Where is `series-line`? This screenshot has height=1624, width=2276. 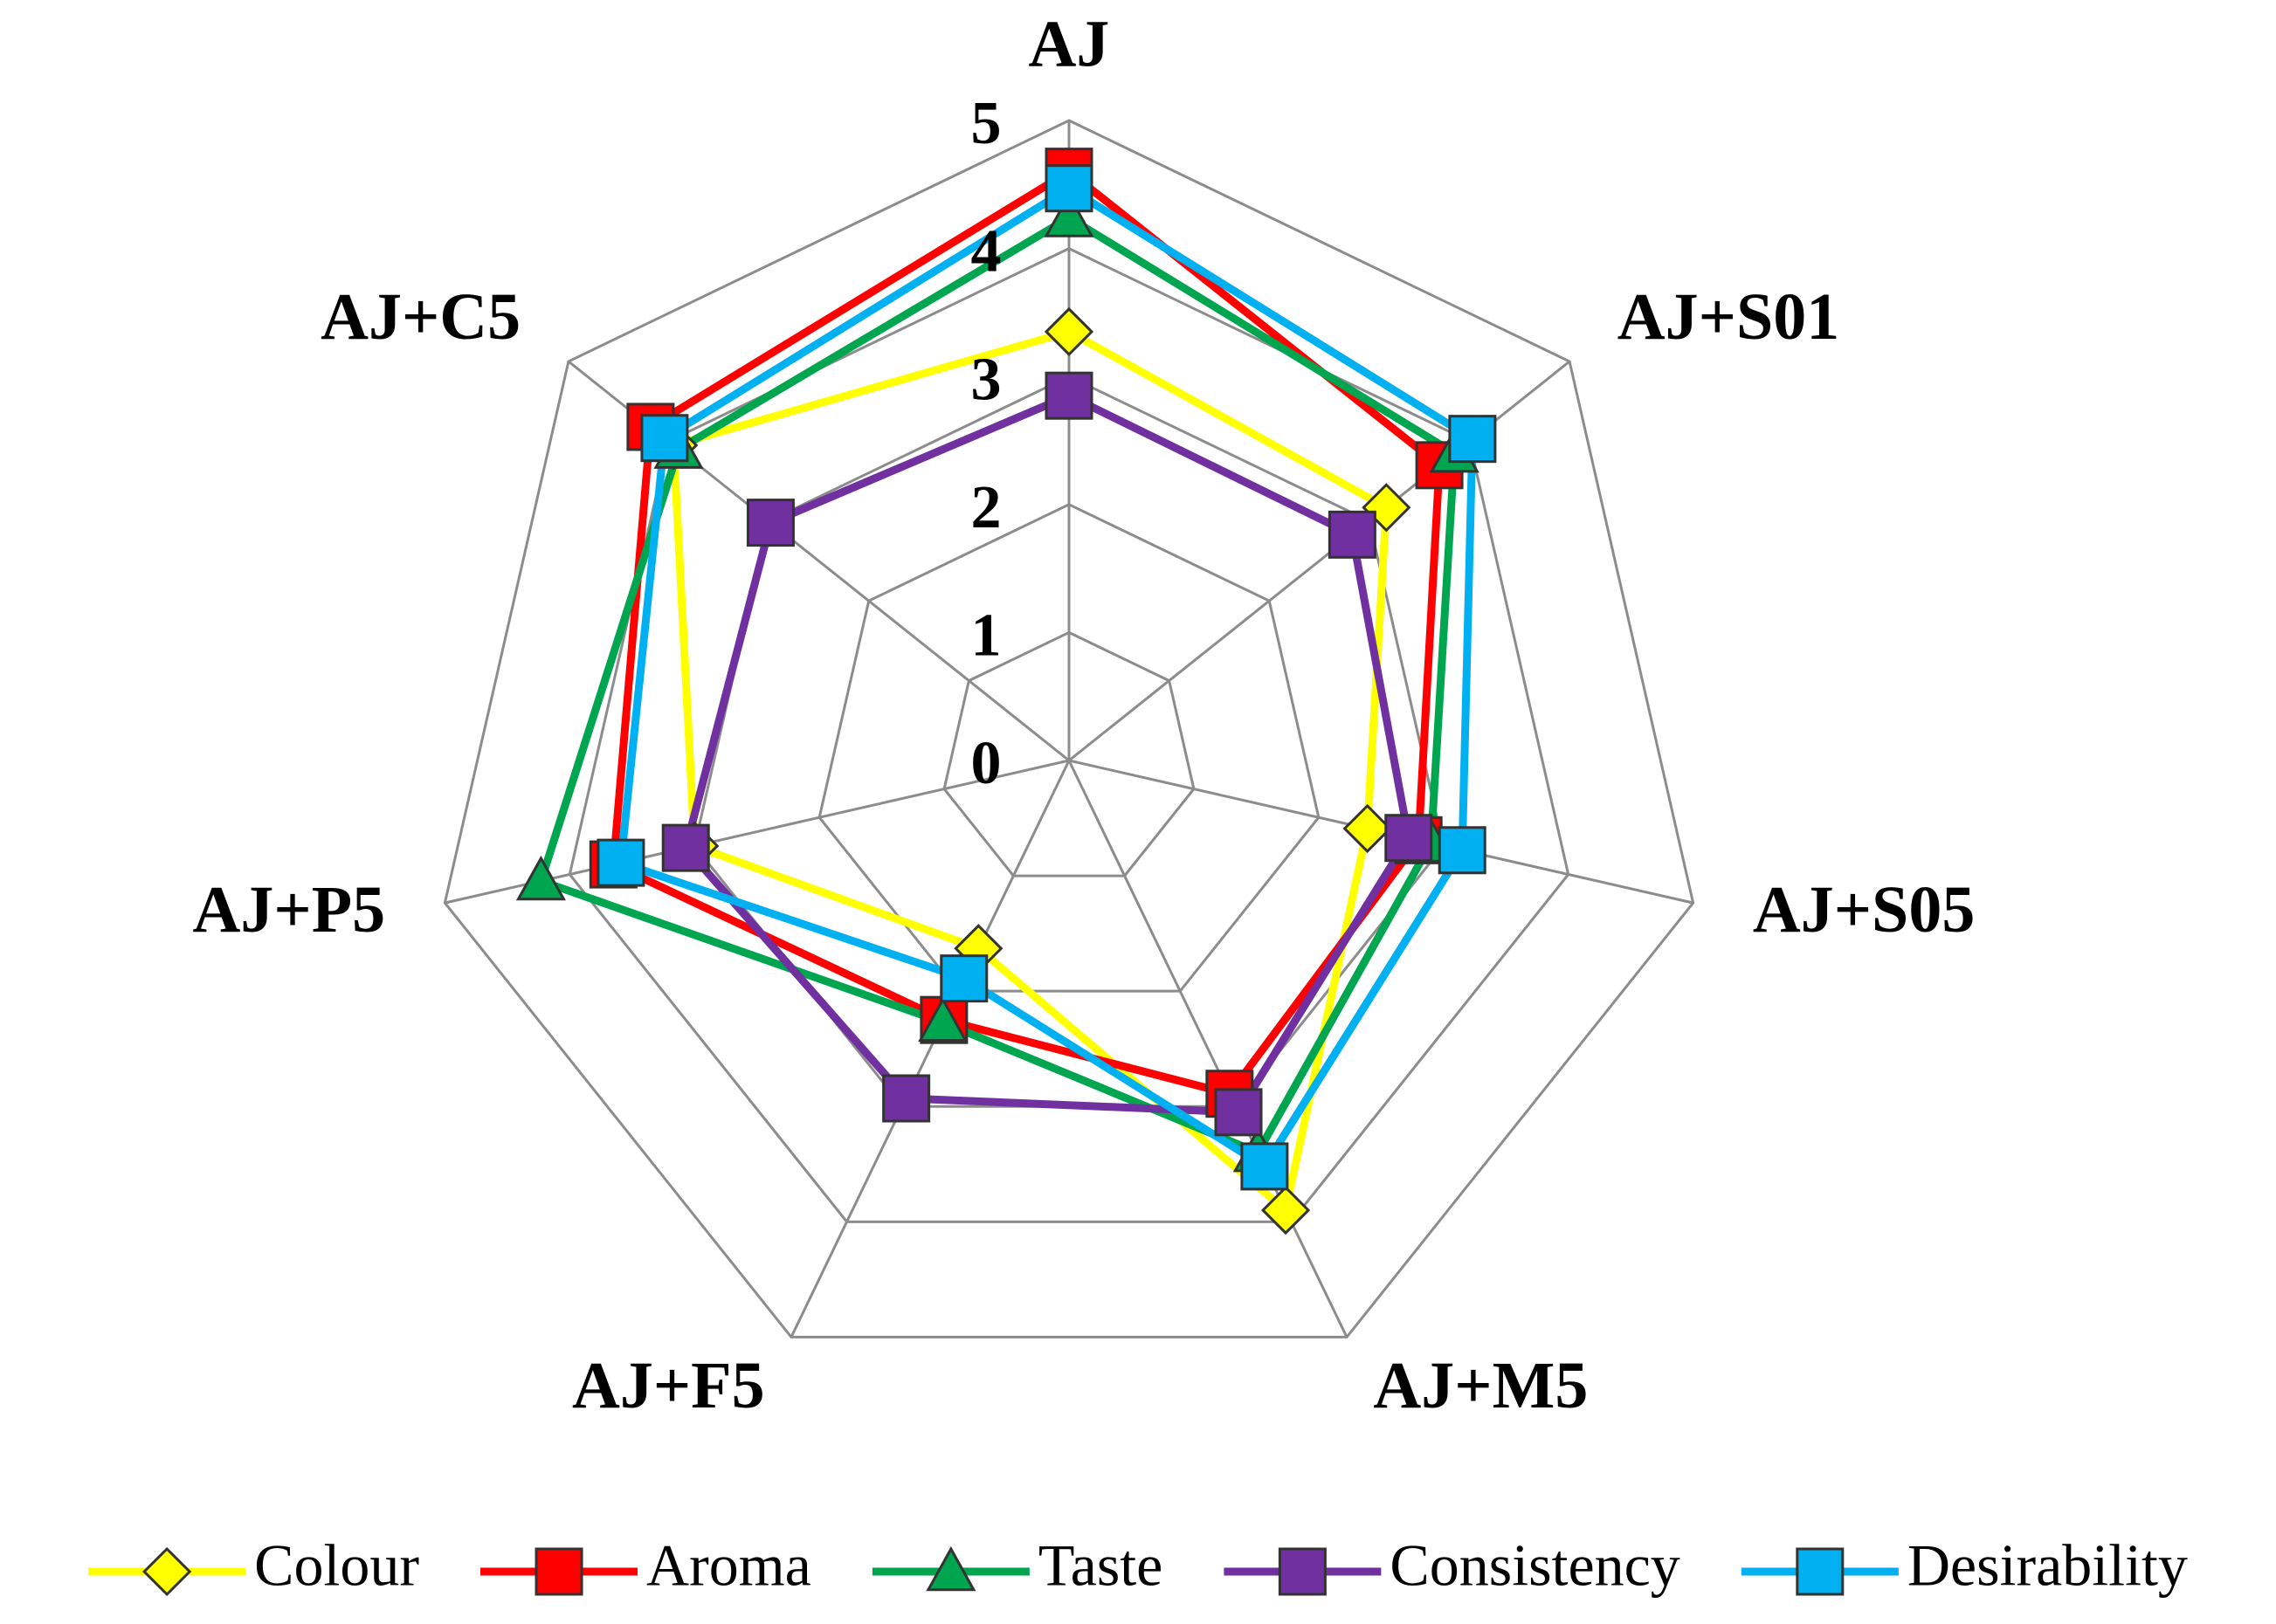 series-line is located at coordinates (1047, 754).